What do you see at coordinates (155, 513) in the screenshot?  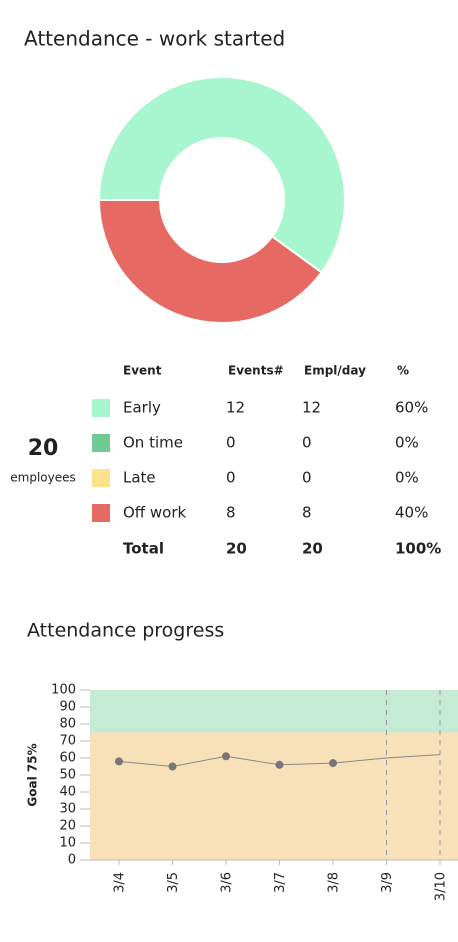 I see `event-name: Off work` at bounding box center [155, 513].